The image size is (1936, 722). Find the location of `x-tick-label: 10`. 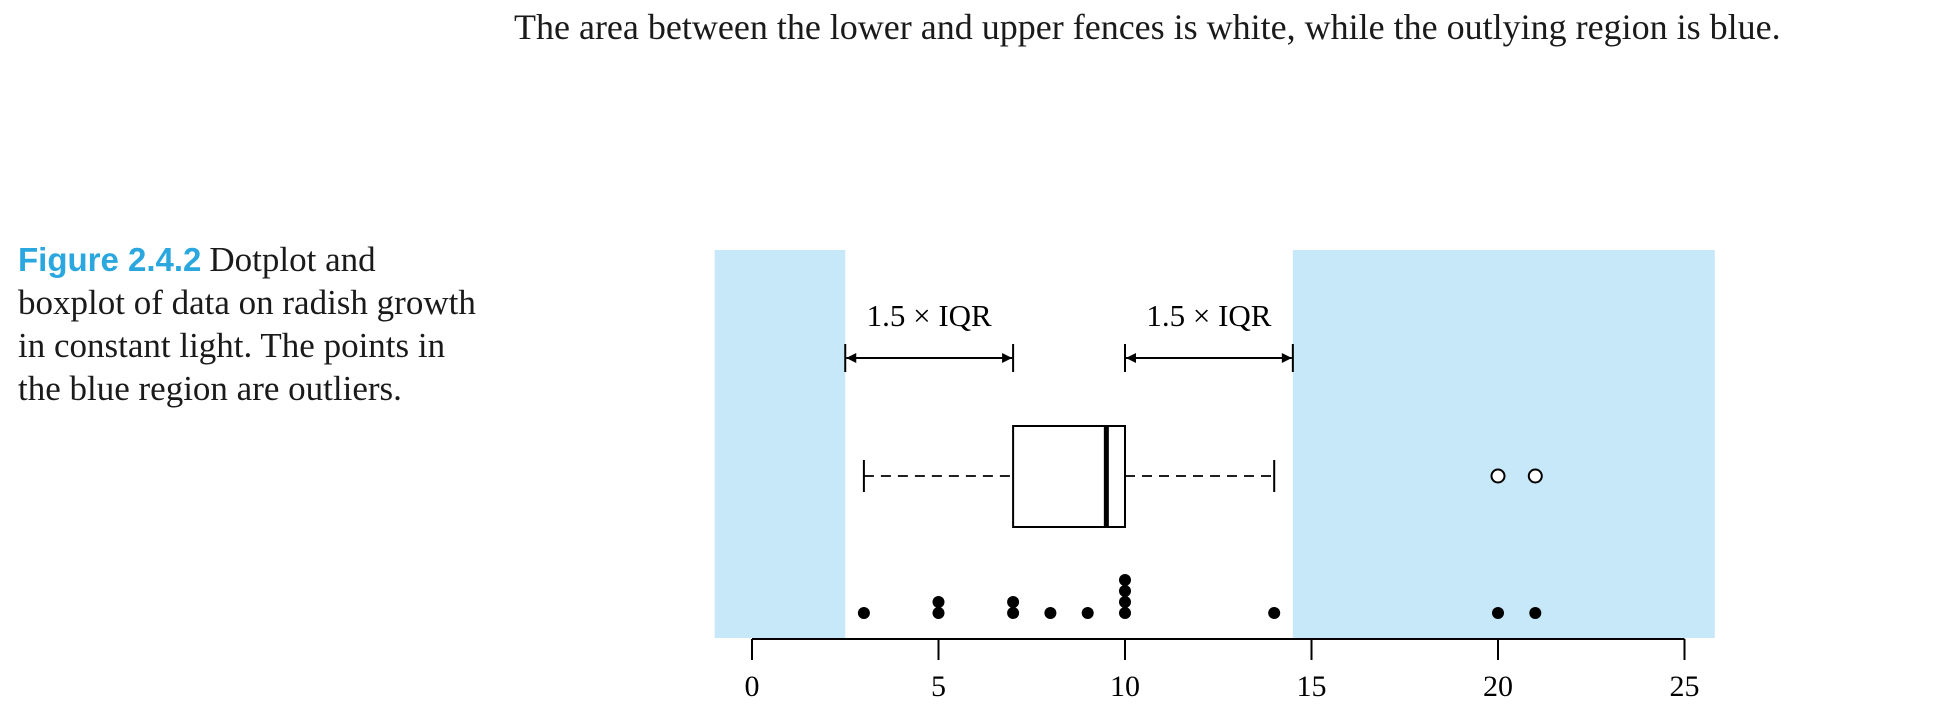

x-tick-label: 10 is located at coordinates (1125, 686).